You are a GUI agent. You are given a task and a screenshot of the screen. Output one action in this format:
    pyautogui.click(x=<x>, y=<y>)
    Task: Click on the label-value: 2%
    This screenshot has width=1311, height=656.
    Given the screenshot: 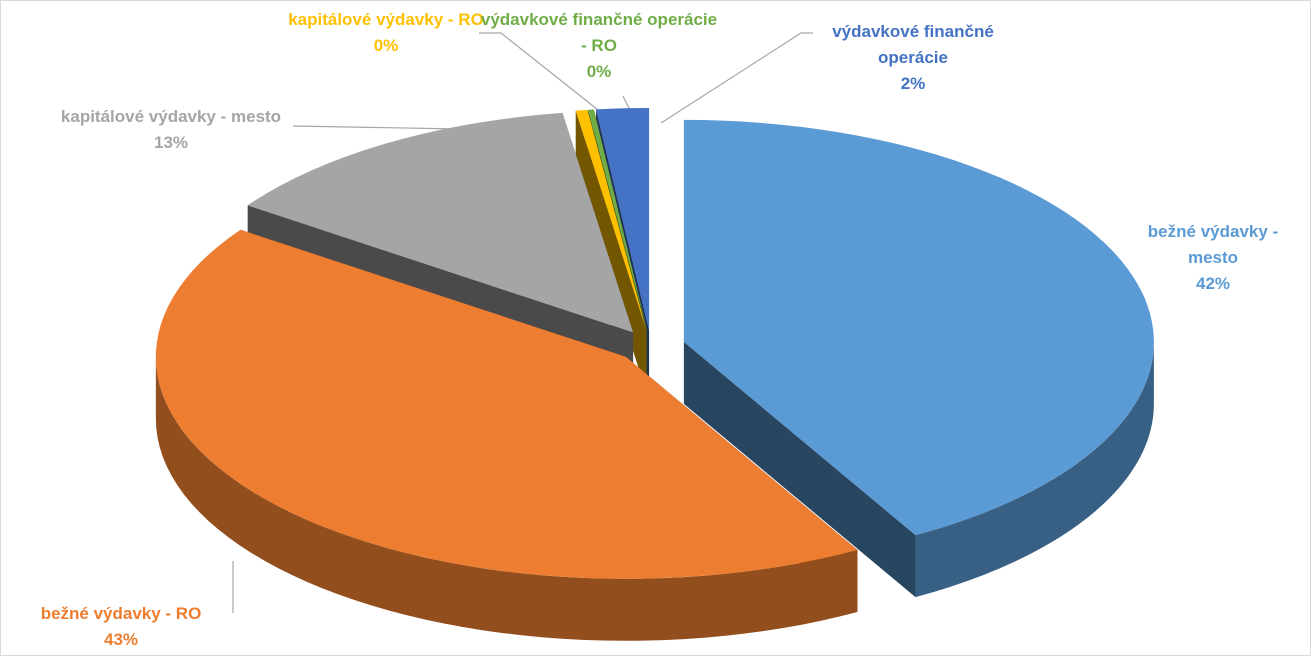 What is the action you would take?
    pyautogui.click(x=913, y=83)
    